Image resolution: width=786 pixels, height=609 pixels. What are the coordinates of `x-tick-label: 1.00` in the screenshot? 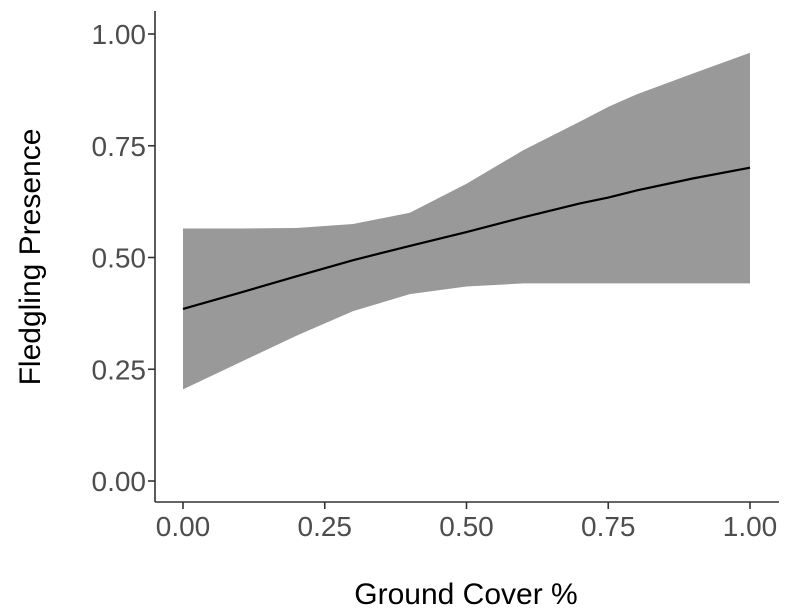 It's located at (750, 526).